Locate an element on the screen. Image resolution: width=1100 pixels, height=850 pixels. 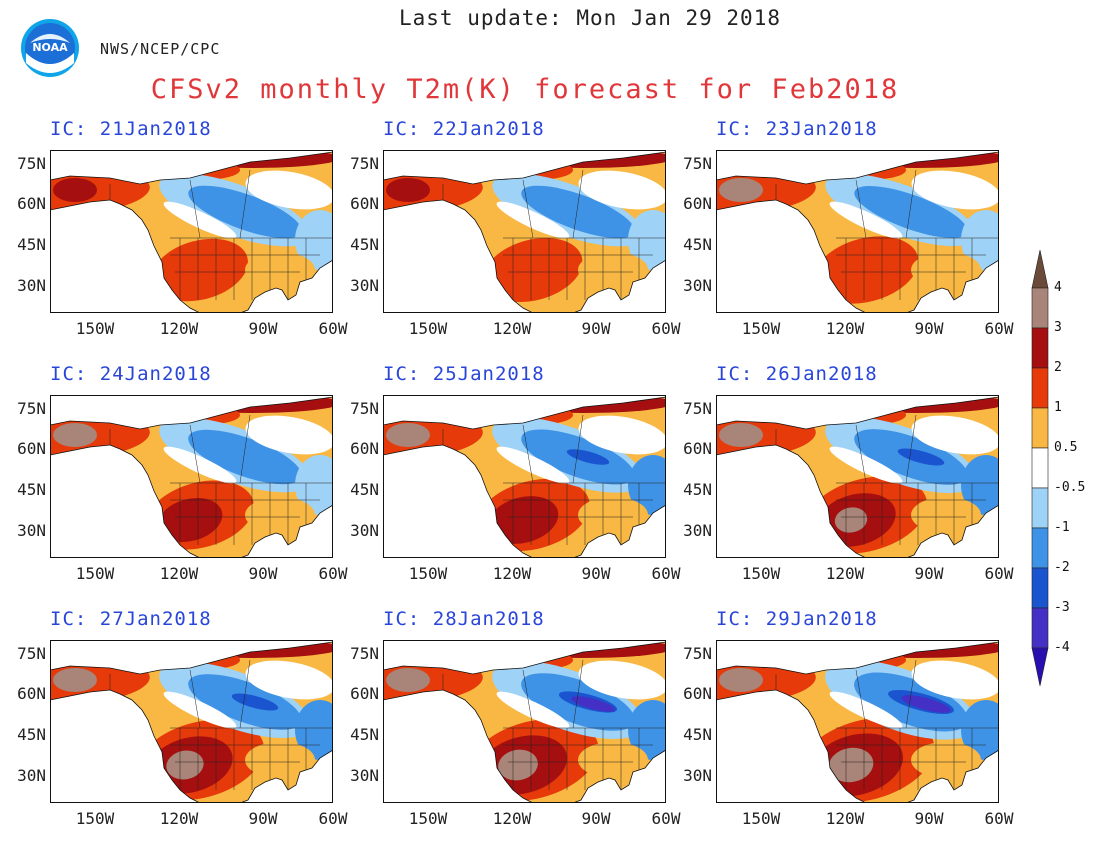
panel-ic-label: IC: 26Jan2018 is located at coordinates (797, 374).